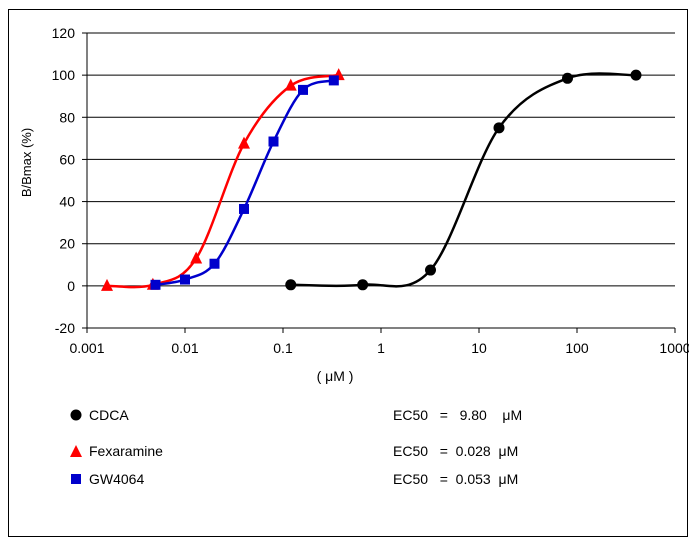 The height and width of the screenshot is (539, 697). I want to click on y-tick-label: 0, so click(71, 286).